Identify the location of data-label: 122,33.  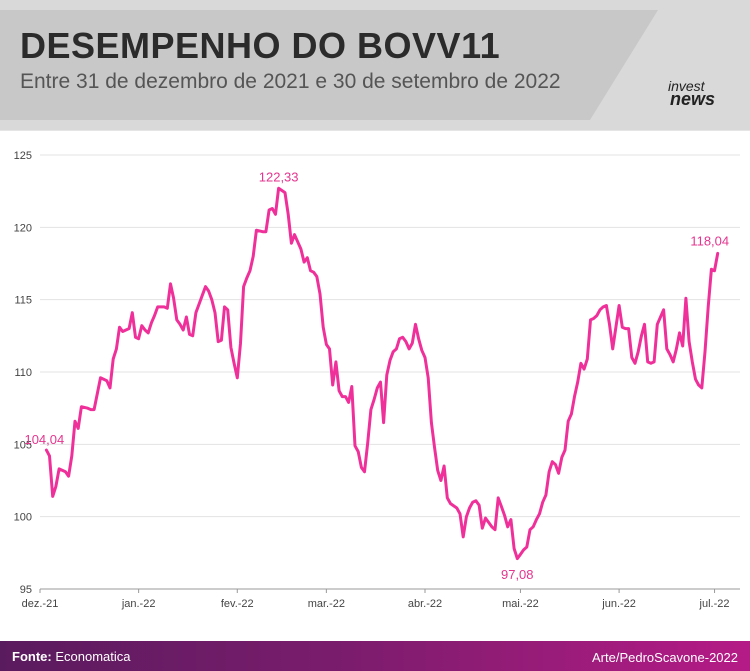
(279, 177).